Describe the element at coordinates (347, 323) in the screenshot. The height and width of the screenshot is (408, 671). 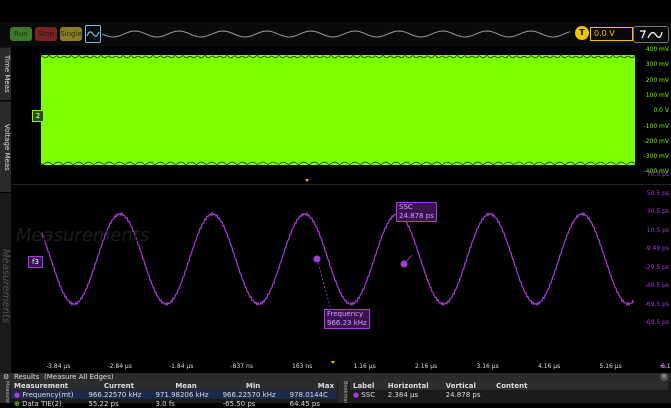
I see `frequency-label-value: 966.23 kHz` at that location.